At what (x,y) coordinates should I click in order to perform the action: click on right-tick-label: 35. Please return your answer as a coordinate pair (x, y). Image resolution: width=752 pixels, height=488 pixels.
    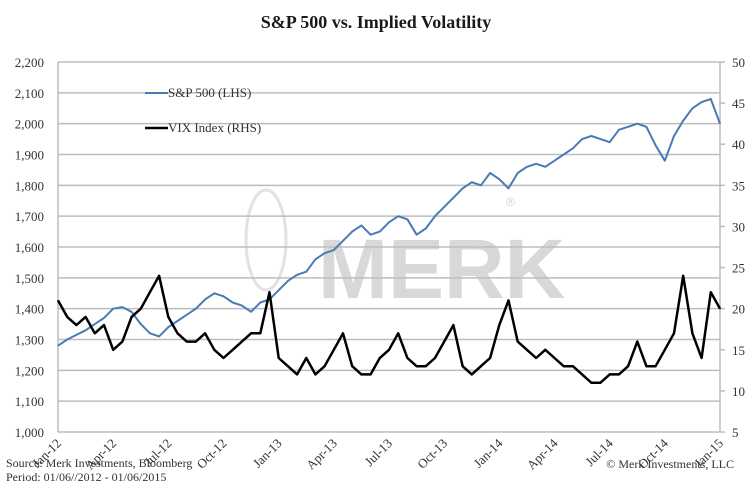
    Looking at the image, I should click on (738, 185).